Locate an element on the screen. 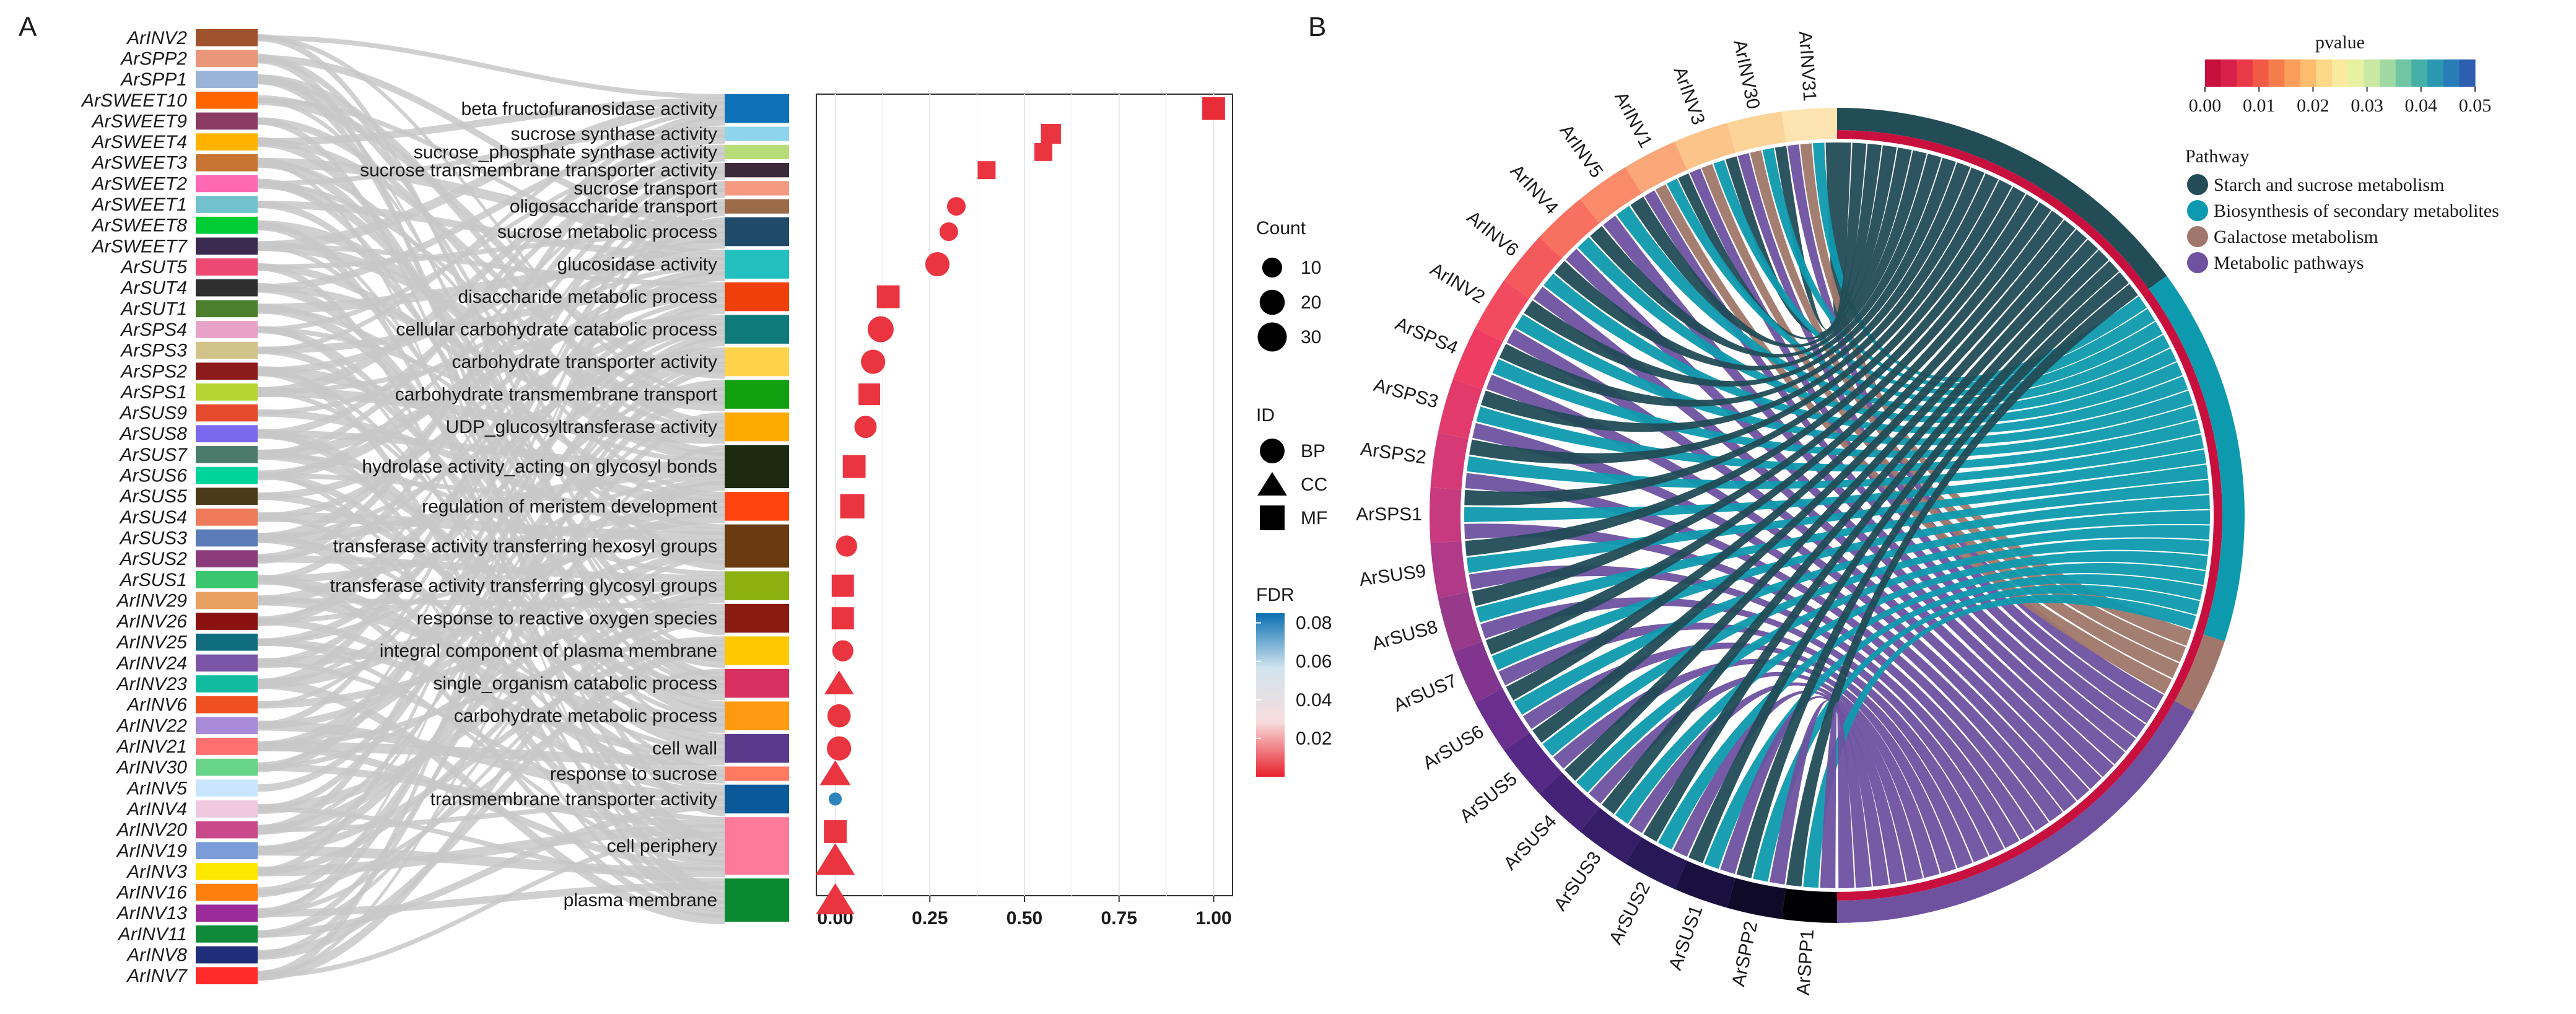  data-point-transferase-activity-transferring-hexosyl-groups is located at coordinates (846, 546).